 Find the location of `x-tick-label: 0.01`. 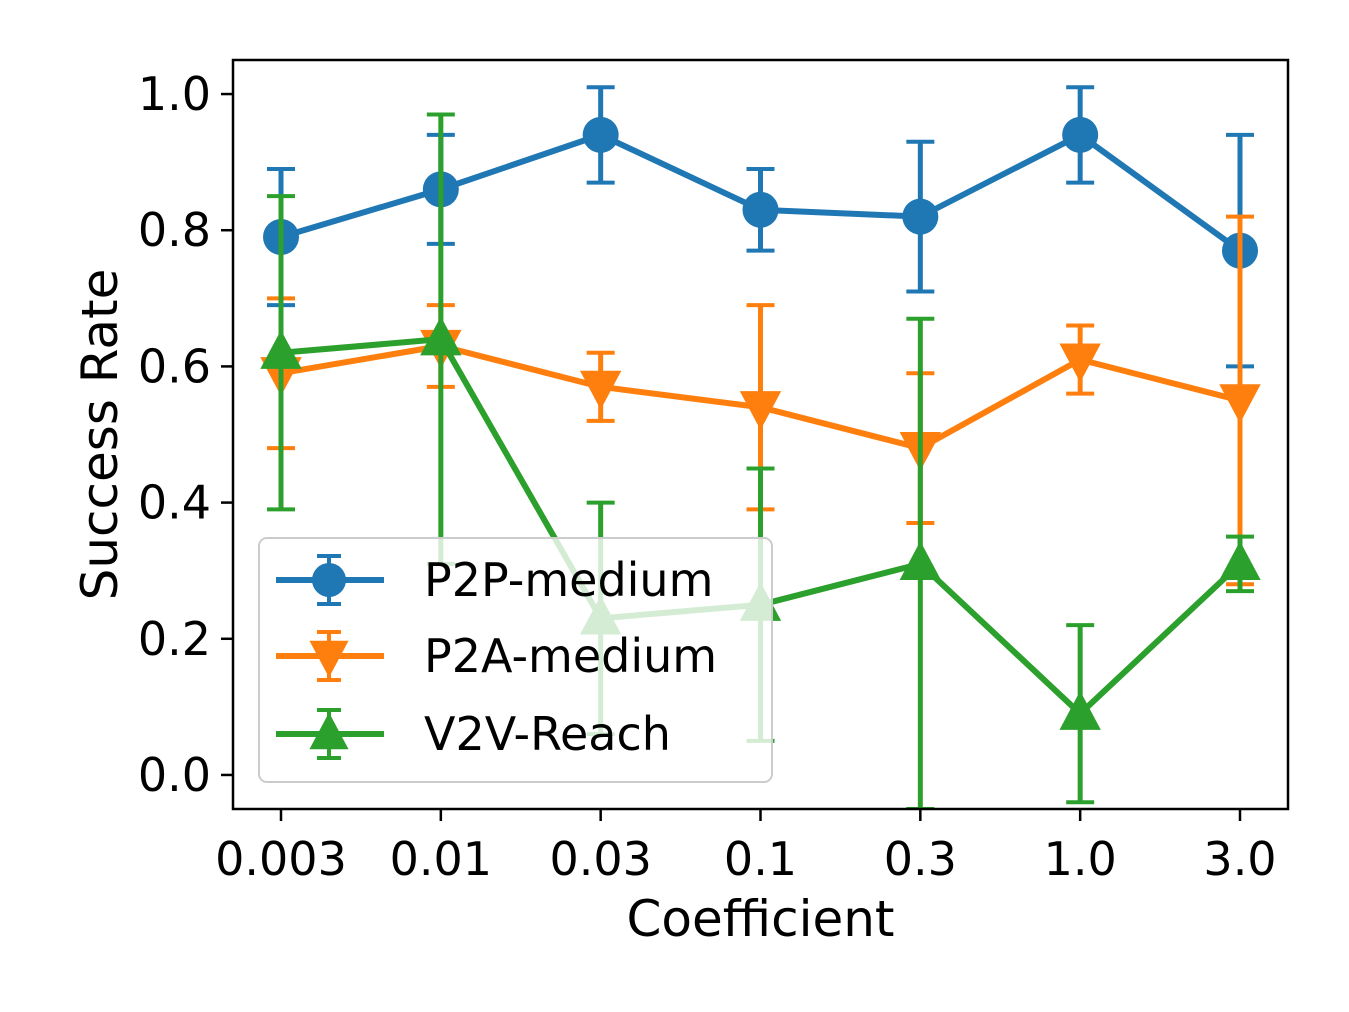

x-tick-label: 0.01 is located at coordinates (441, 859).